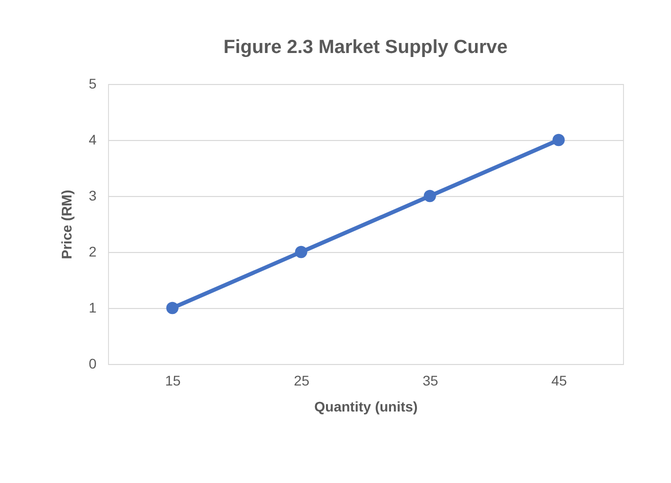  Describe the element at coordinates (92, 308) in the screenshot. I see `y-tick-label: 1` at that location.